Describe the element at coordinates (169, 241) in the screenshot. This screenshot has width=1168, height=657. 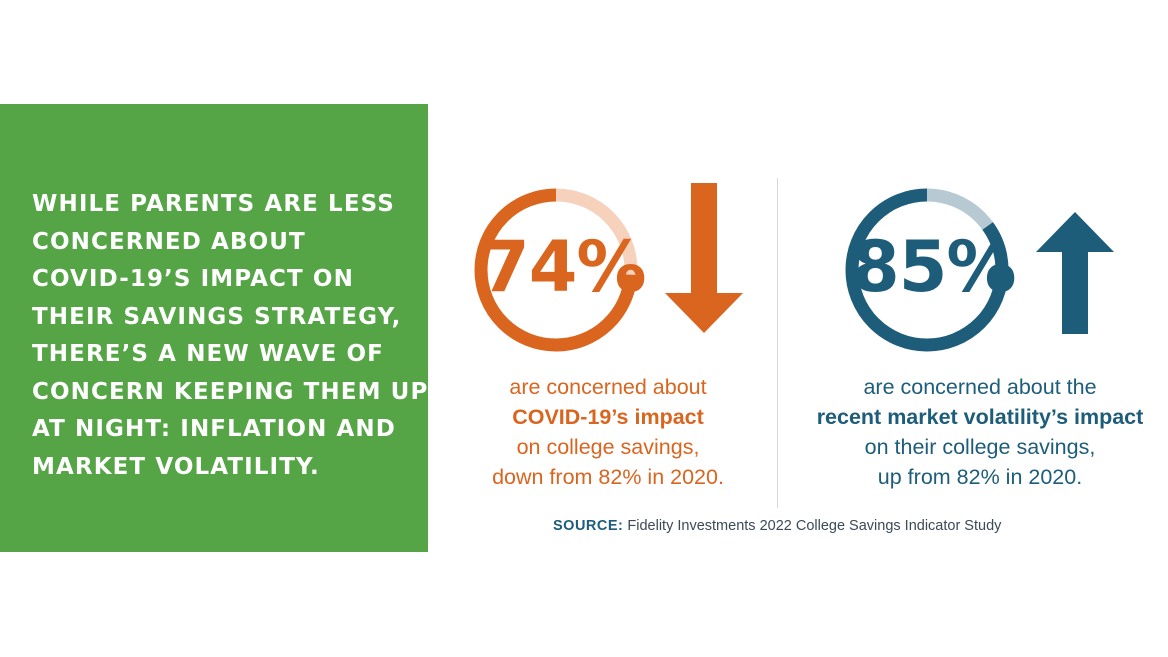
I see `headline-line: CONCERNED ABOUT` at that location.